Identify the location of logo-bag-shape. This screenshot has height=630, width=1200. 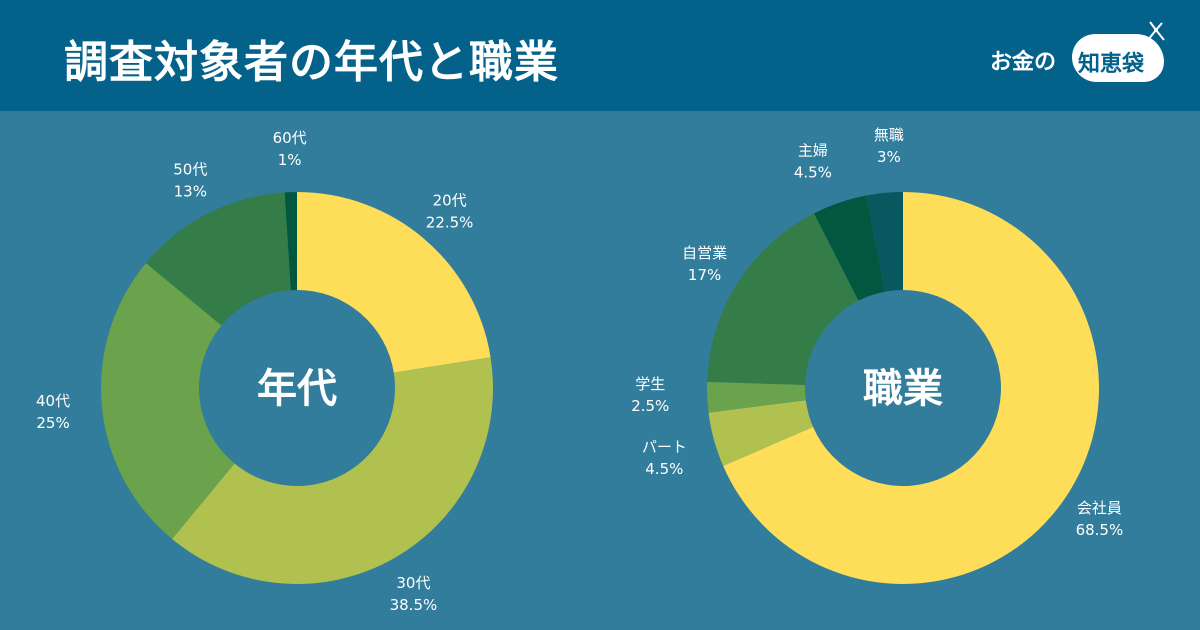
(1118, 58).